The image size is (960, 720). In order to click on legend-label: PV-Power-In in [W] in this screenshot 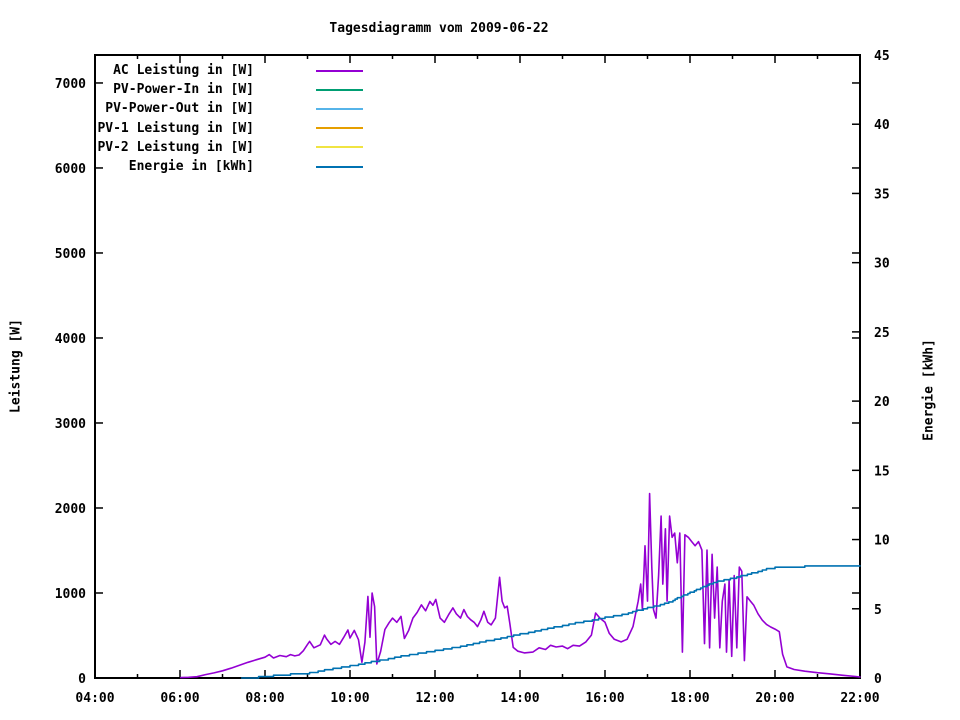, I will do `click(183, 90)`.